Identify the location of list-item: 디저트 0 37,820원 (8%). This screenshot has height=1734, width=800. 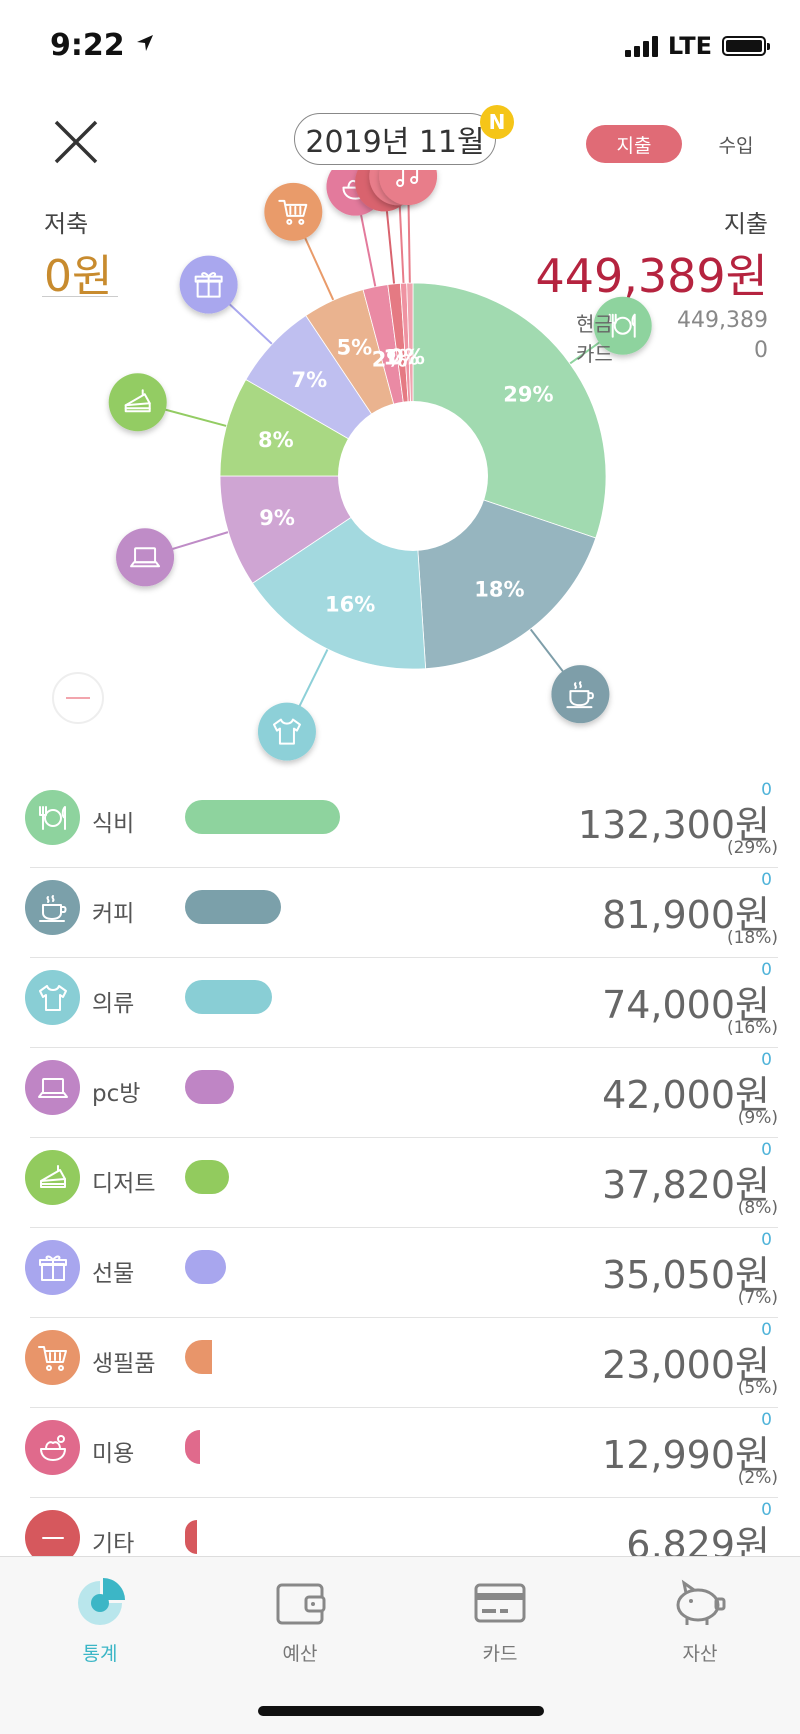
(400, 1183).